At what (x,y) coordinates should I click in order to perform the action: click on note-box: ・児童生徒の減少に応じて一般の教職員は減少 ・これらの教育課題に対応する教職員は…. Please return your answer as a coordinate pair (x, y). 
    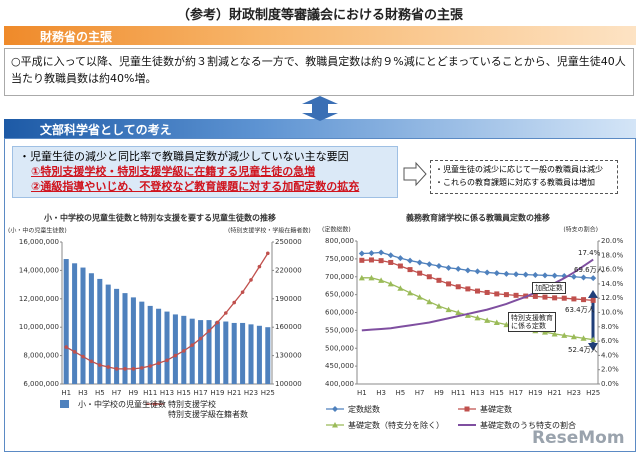
    Looking at the image, I should click on (524, 177).